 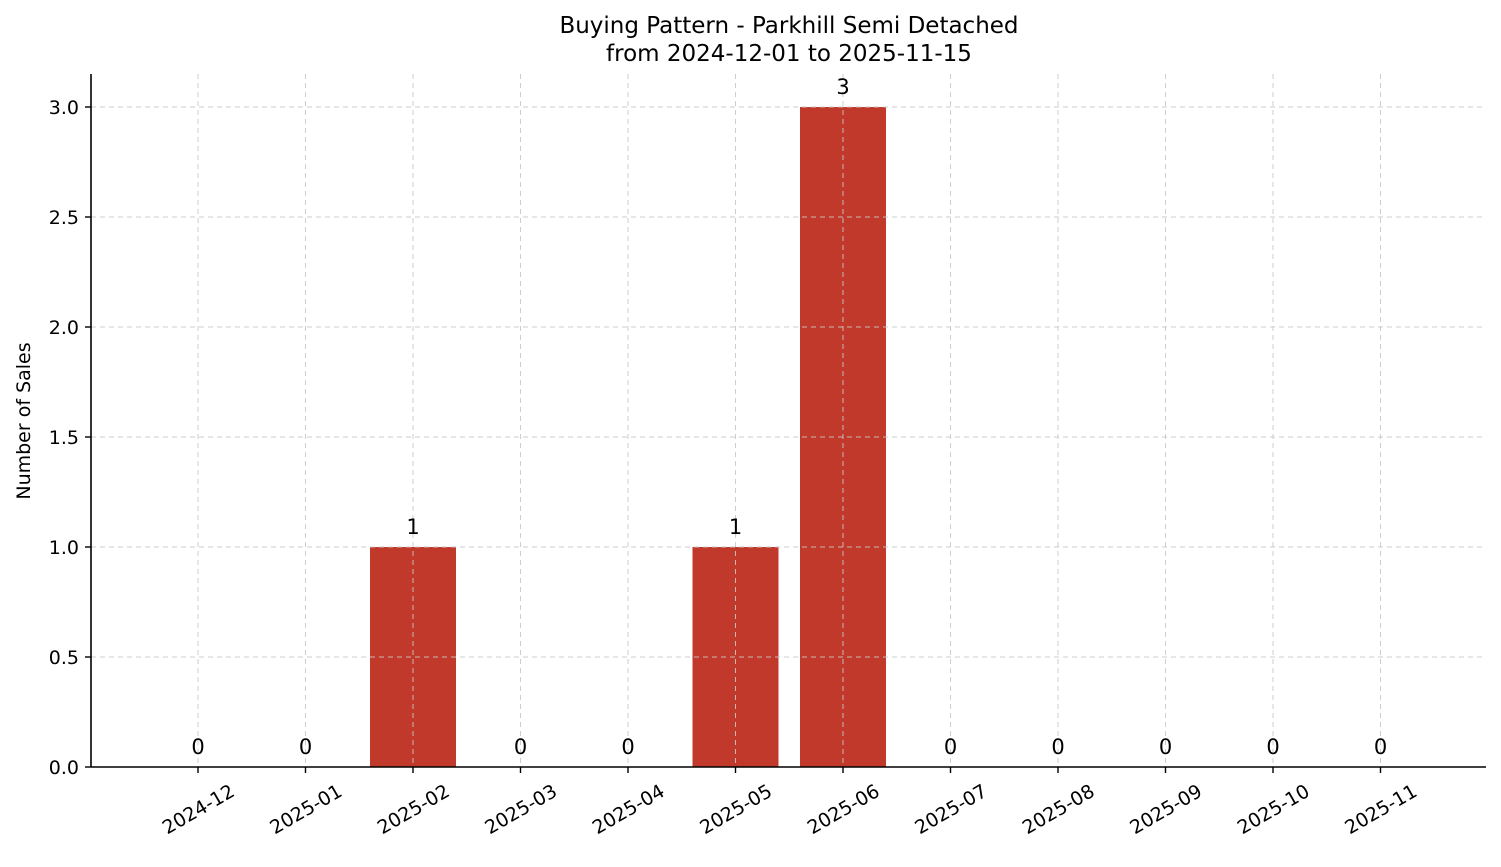 What do you see at coordinates (789, 54) in the screenshot?
I see `chart-subtitle: from 2024-12-01 to 2025-11-15` at bounding box center [789, 54].